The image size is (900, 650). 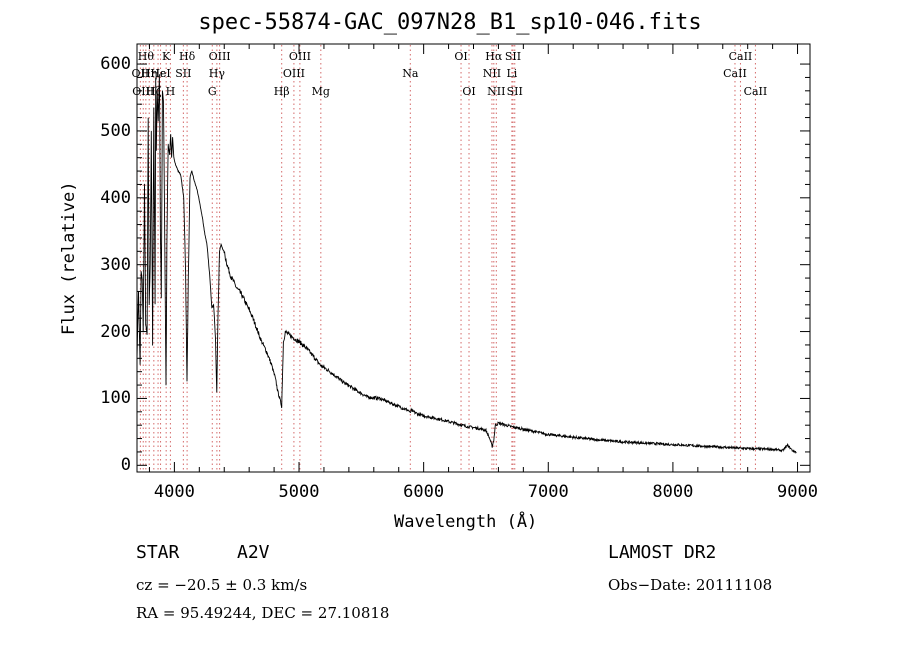 What do you see at coordinates (253, 552) in the screenshot?
I see `subclass: A2V` at bounding box center [253, 552].